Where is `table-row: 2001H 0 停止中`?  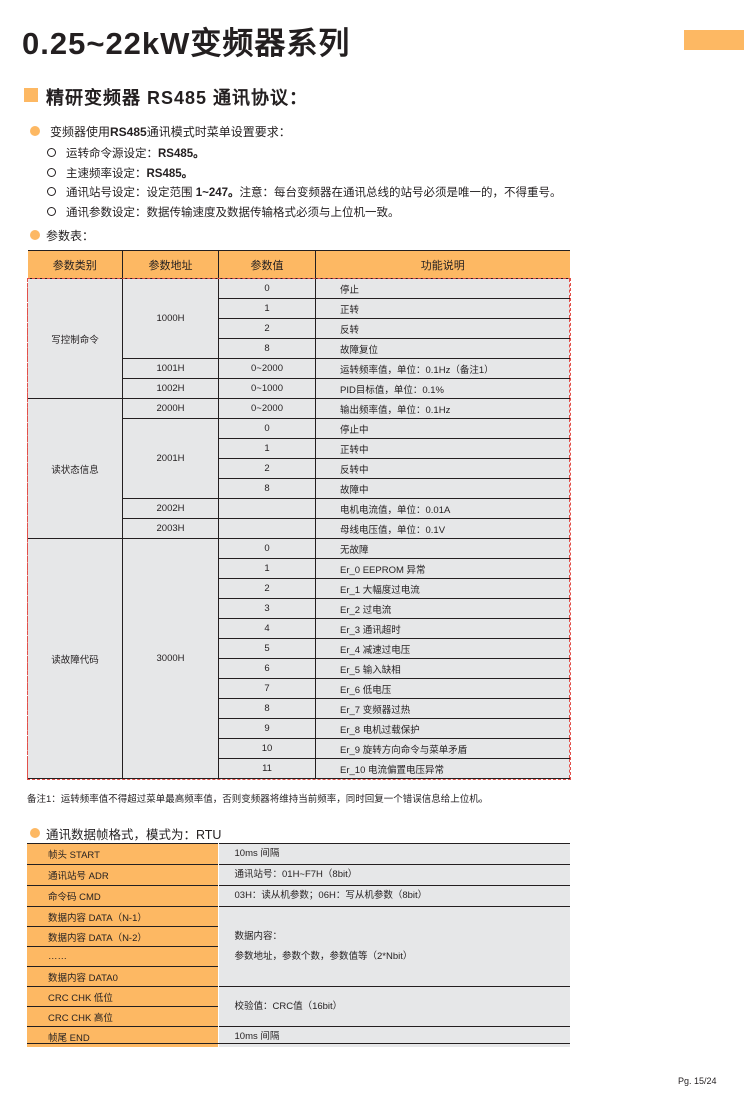 table-row: 2001H 0 停止中 is located at coordinates (299, 458).